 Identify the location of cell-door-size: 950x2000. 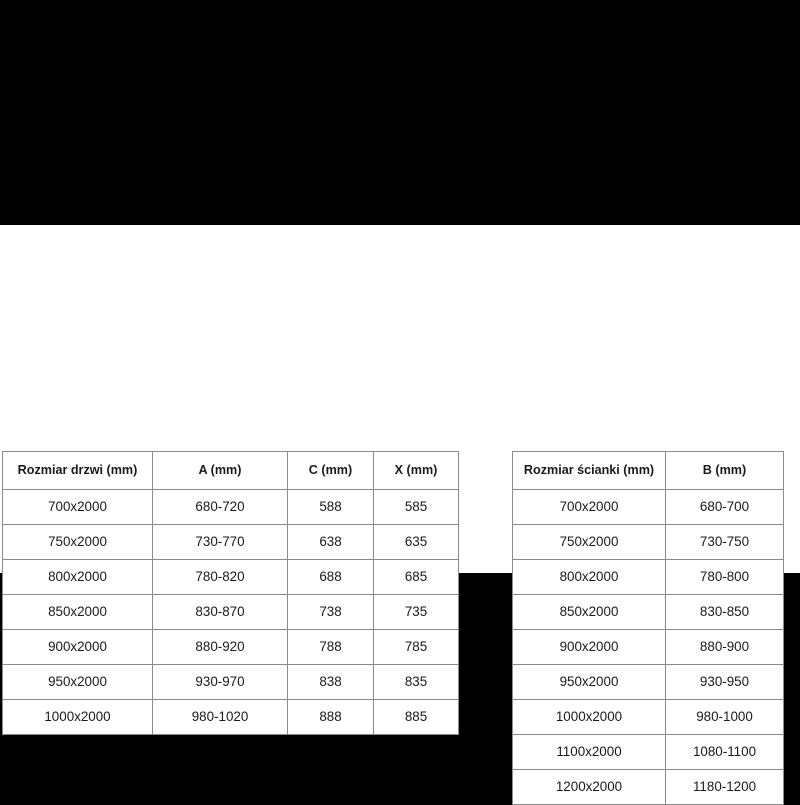
(77, 682).